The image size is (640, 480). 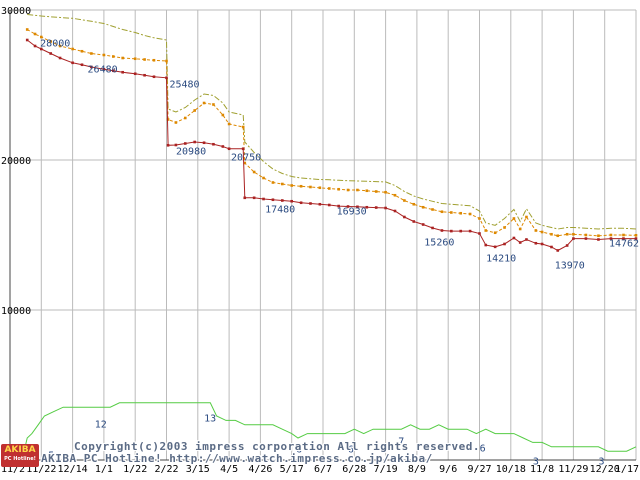 I want to click on x-tick-label: 7/19, so click(x=386, y=469).